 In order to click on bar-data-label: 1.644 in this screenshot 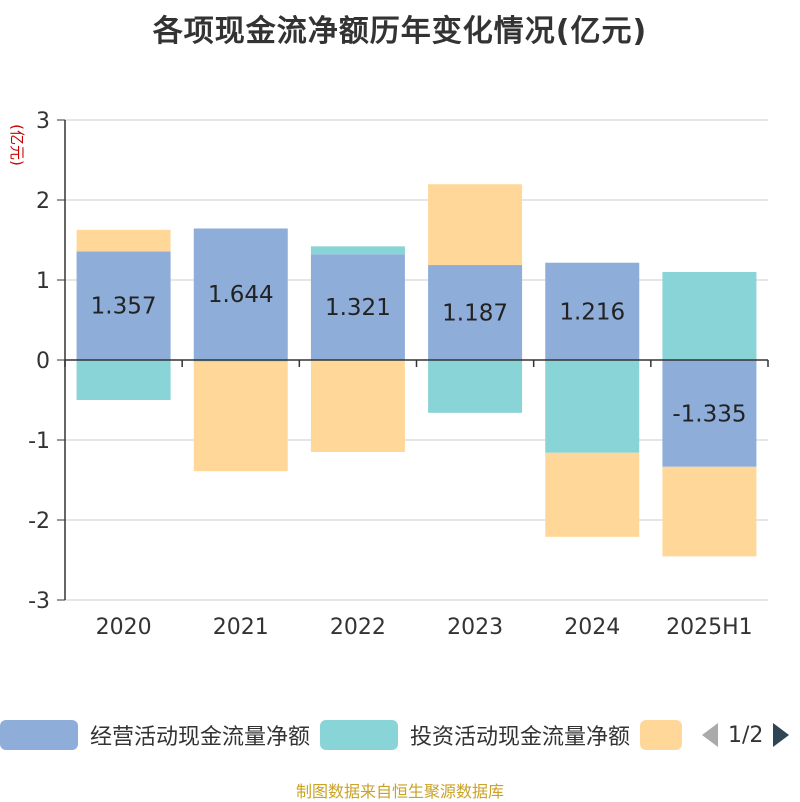, I will do `click(241, 295)`.